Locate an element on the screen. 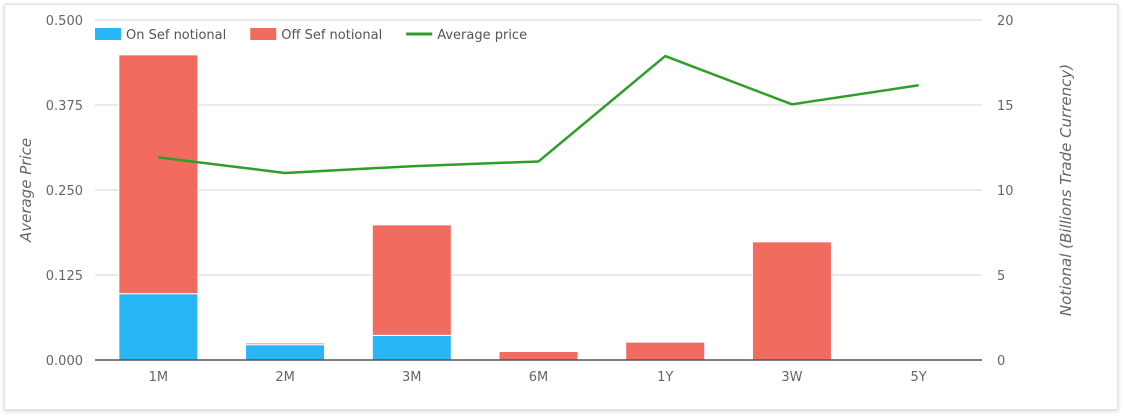  x-tick-label: 3W is located at coordinates (791, 377).